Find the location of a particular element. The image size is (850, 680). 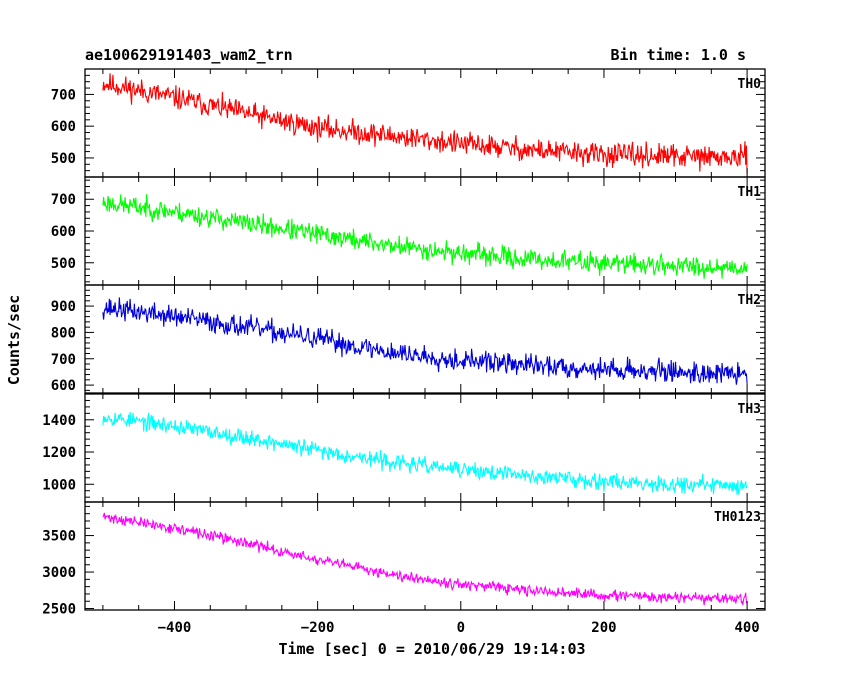

panel-th3: TH3 1000 1200 1400 is located at coordinates (404, 448).